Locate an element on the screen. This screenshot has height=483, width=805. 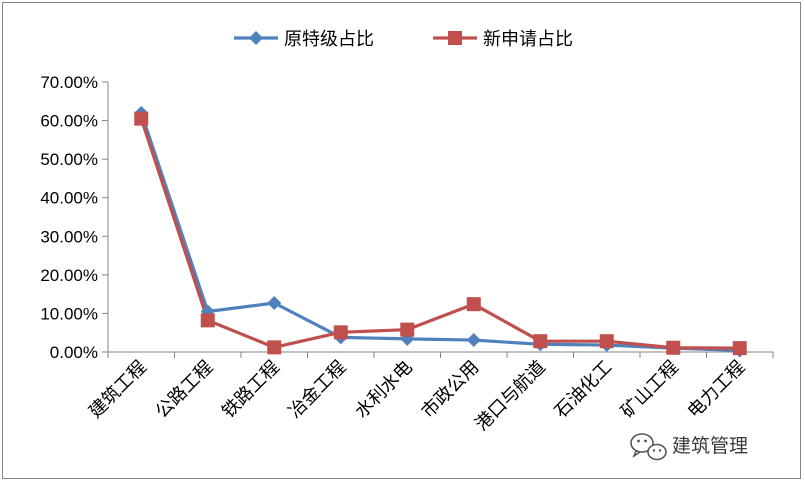
y-tick-label: 30.00% is located at coordinates (69, 236).